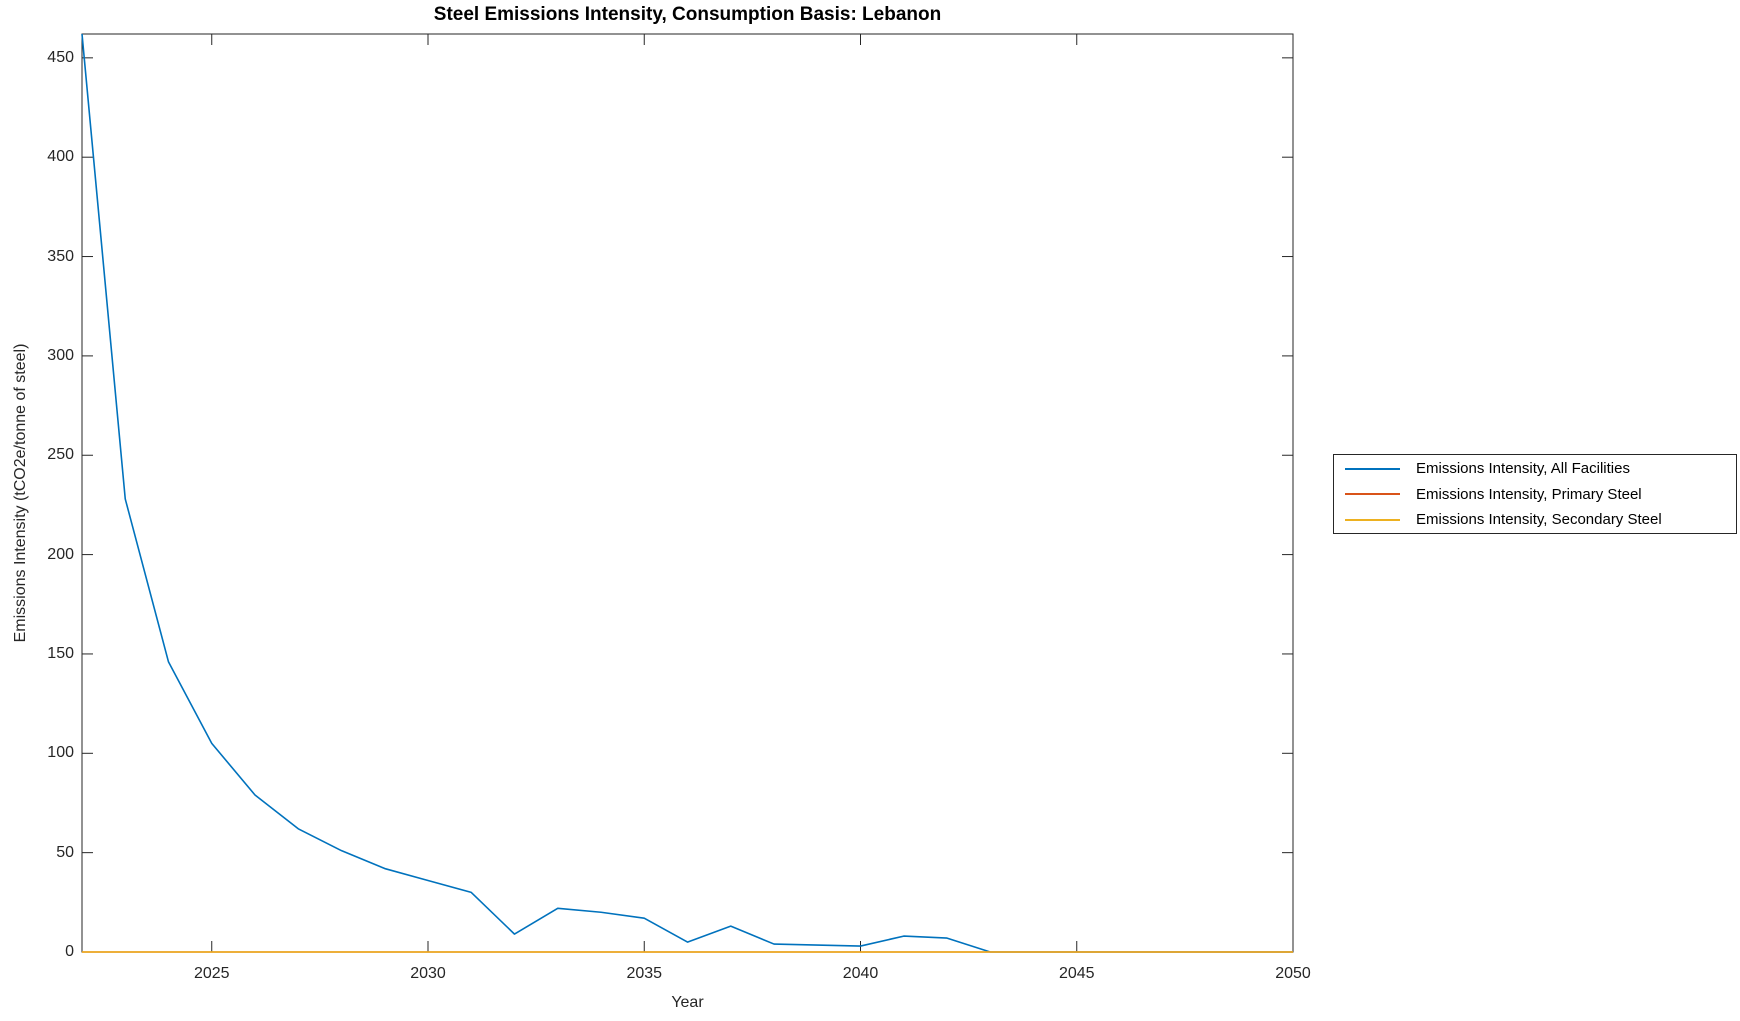 The width and height of the screenshot is (1740, 1021). What do you see at coordinates (60, 355) in the screenshot?
I see `y-tick-label: 300` at bounding box center [60, 355].